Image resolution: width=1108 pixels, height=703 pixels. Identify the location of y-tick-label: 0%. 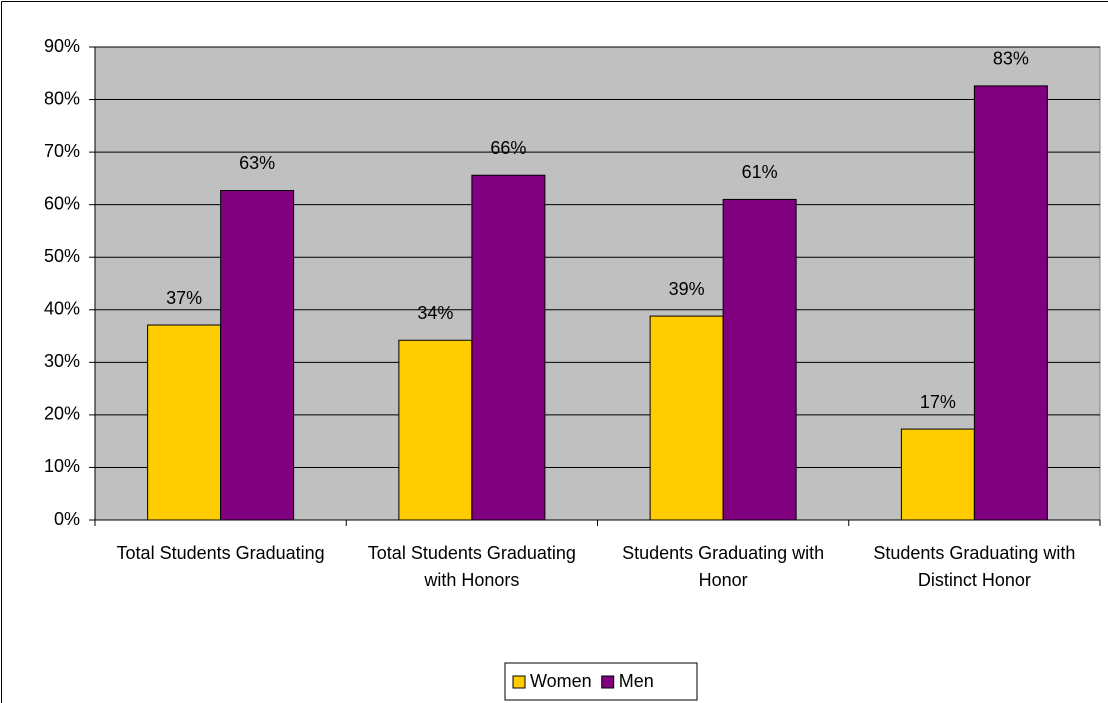
(67, 519).